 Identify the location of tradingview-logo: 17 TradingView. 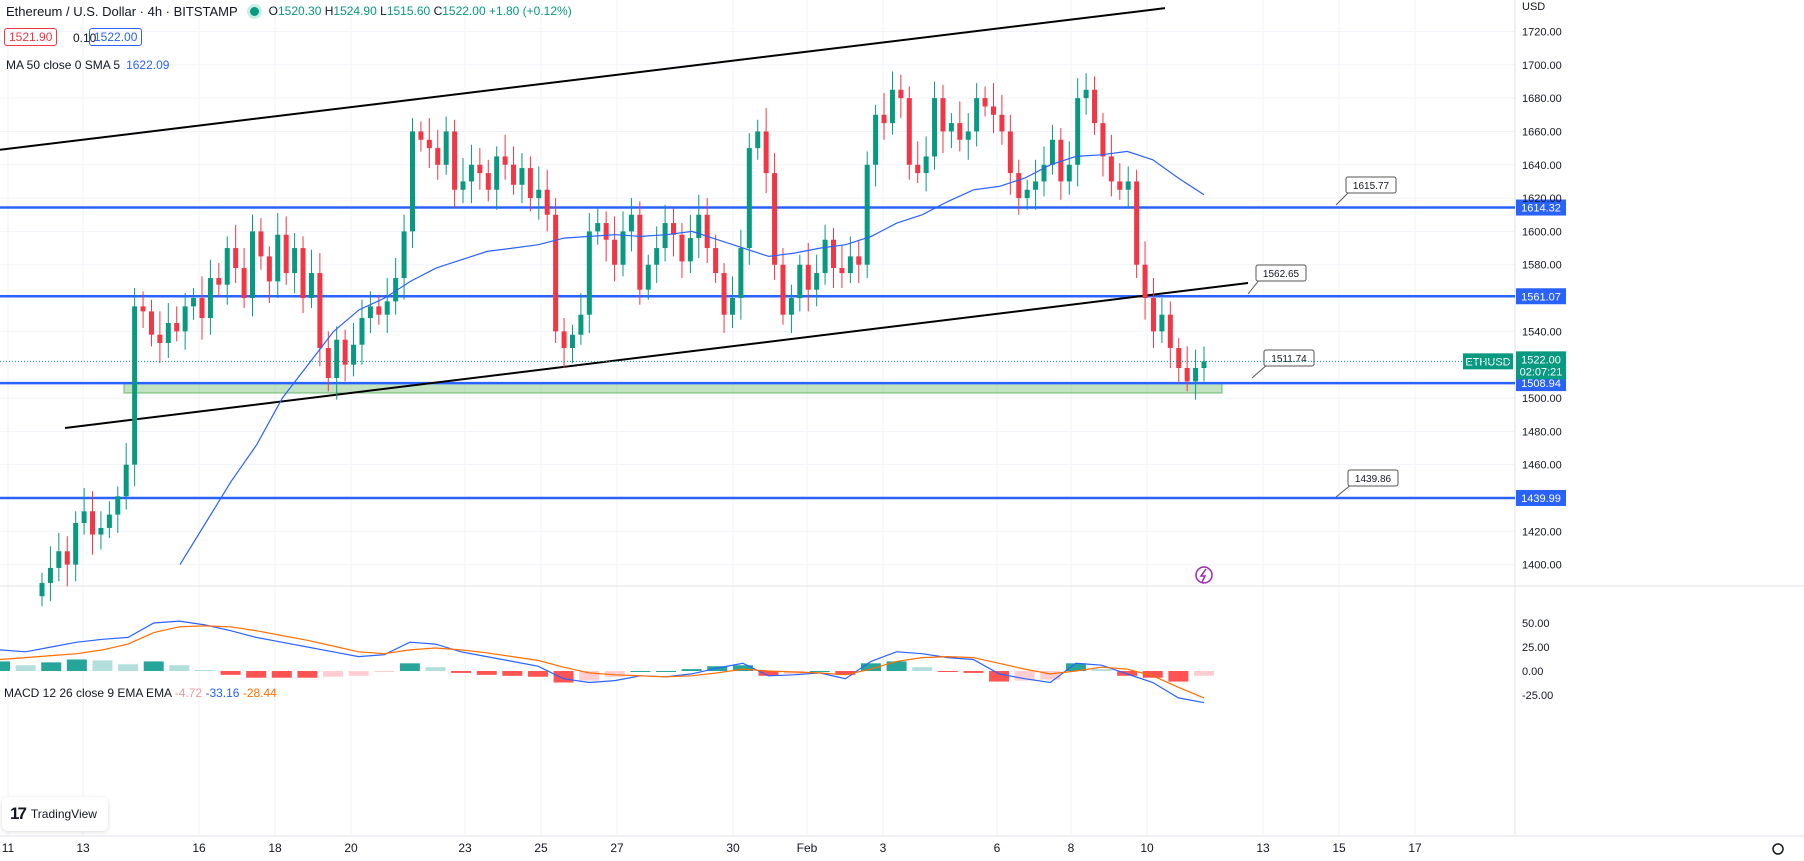
(55, 814).